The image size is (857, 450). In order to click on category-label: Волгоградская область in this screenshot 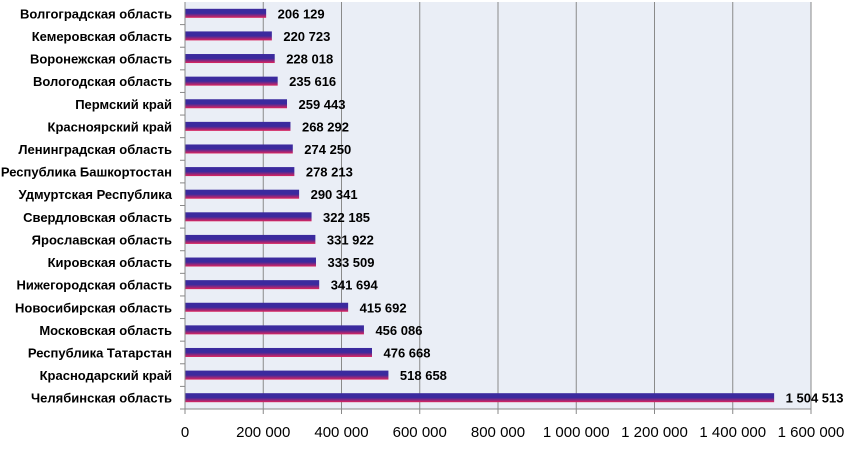, I will do `click(96, 13)`.